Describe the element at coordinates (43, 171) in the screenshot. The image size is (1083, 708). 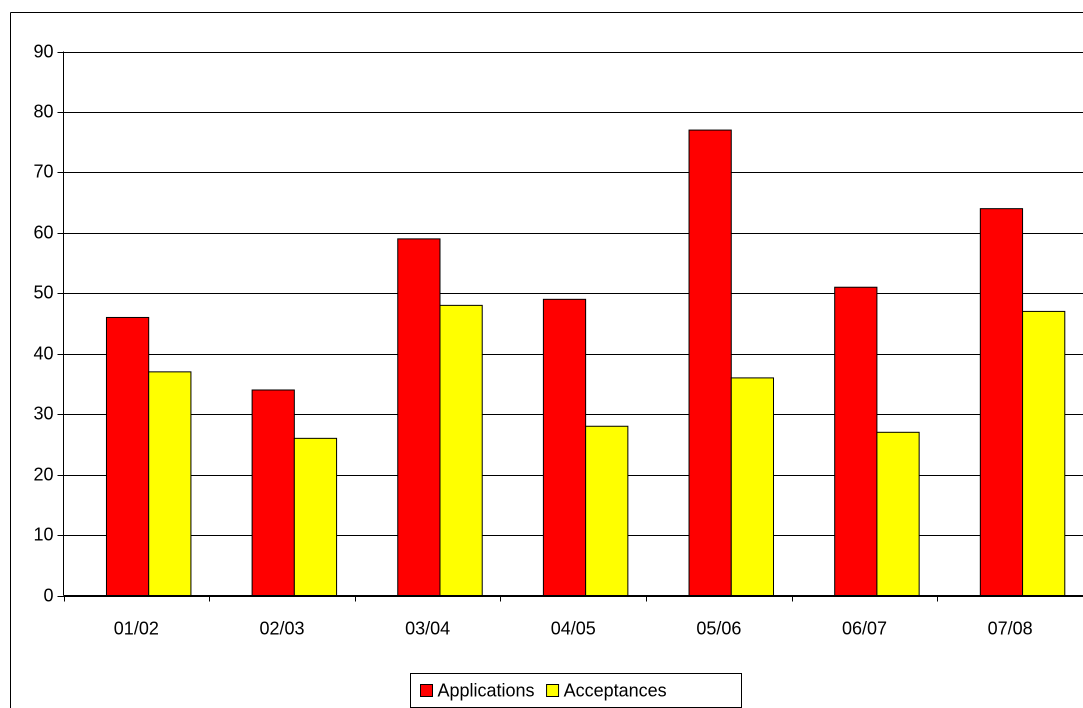
I see `y-tick-label: 70` at that location.